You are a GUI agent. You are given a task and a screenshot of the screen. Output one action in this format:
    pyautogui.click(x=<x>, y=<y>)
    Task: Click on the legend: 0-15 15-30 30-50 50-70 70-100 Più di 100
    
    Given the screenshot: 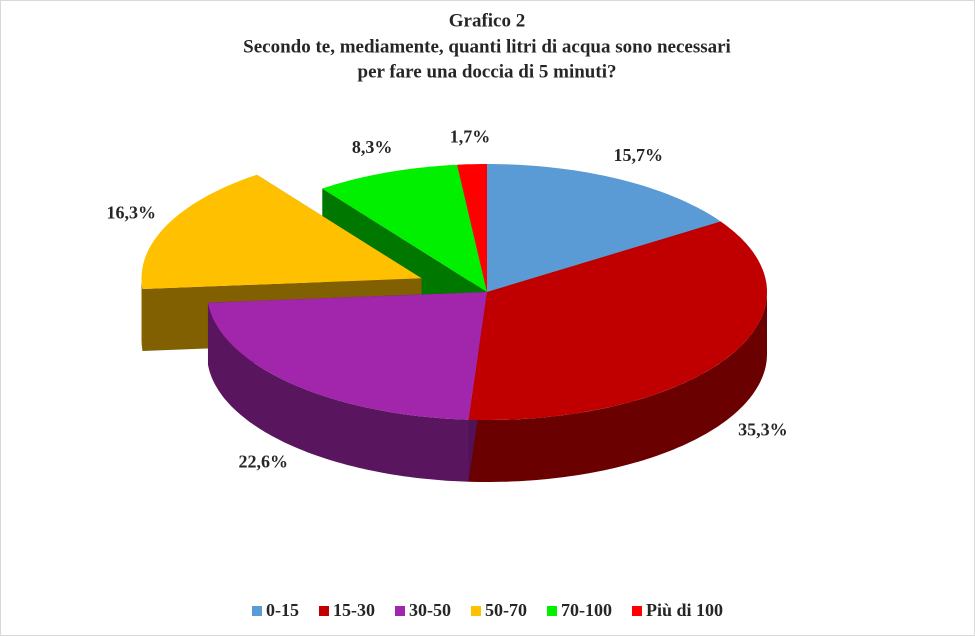 What is the action you would take?
    pyautogui.click(x=487, y=610)
    